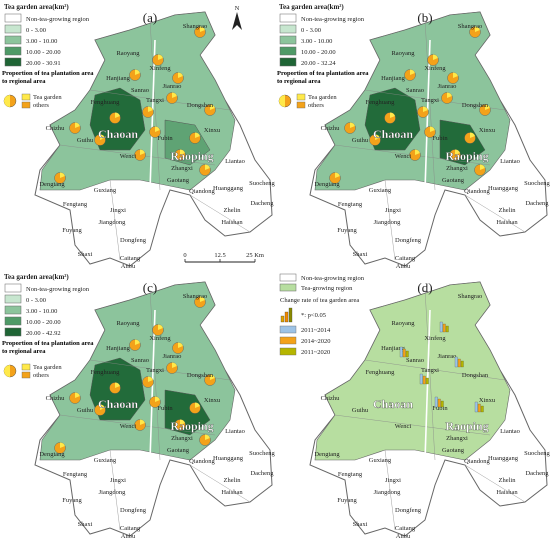 This screenshot has width=550, height=544. I want to click on legend-label: 0 - 3.00, so click(36, 30).